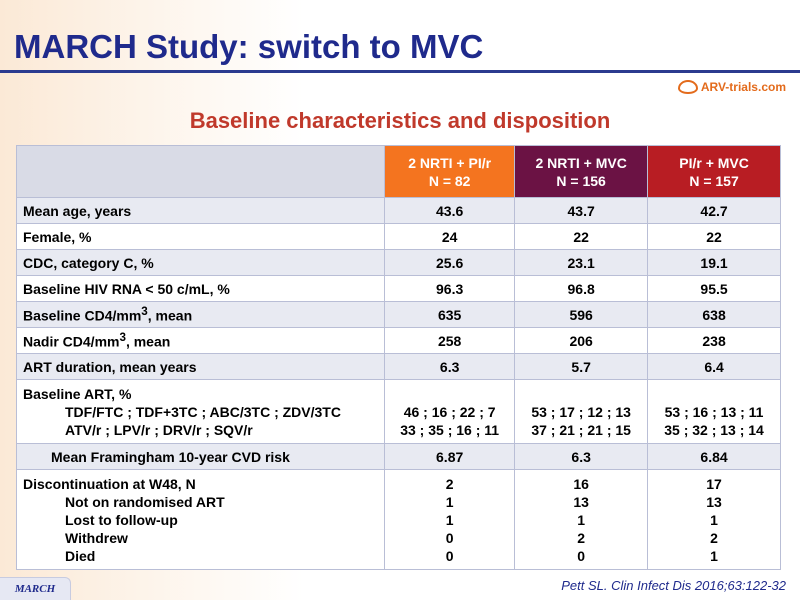  I want to click on cell-value: 5.7, so click(581, 366).